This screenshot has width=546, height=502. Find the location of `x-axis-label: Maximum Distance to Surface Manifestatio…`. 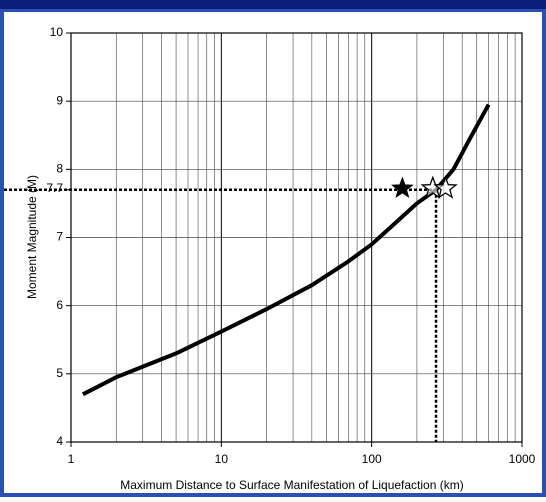

x-axis-label: Maximum Distance to Surface Manifestatio… is located at coordinates (291, 485).